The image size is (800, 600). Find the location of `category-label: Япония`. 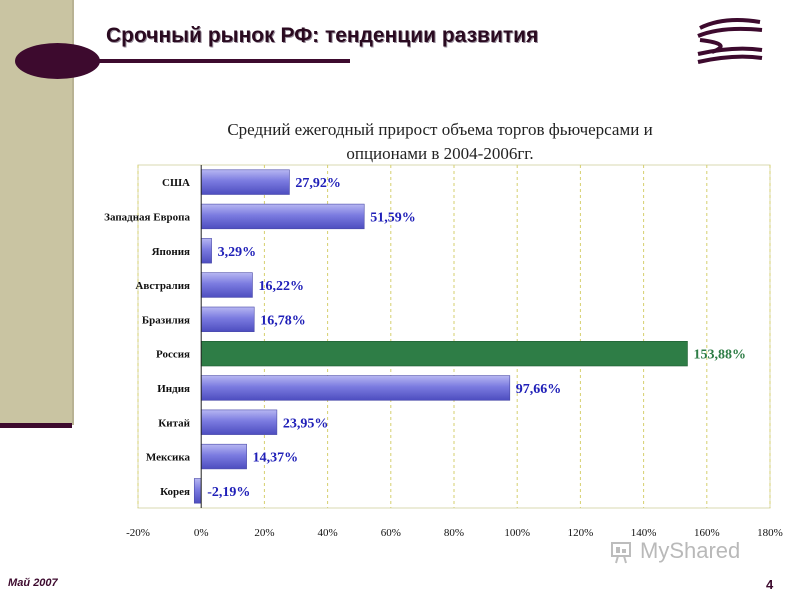

category-label: Япония is located at coordinates (171, 252).